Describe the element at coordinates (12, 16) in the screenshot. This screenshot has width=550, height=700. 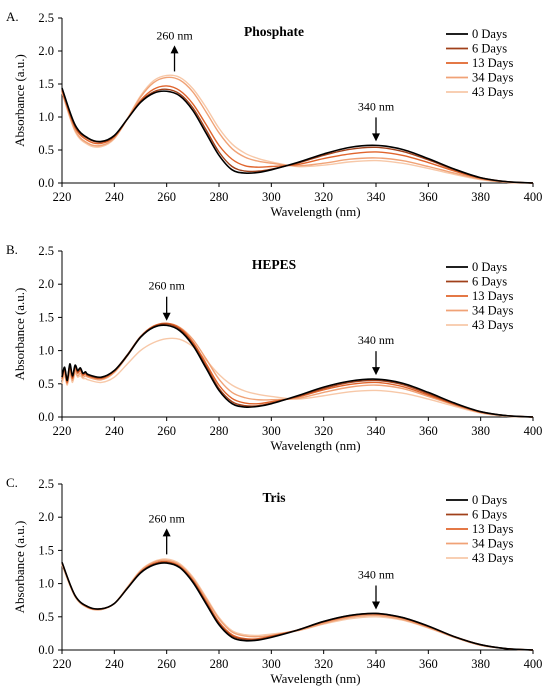
I see `panel-label: A.` at that location.